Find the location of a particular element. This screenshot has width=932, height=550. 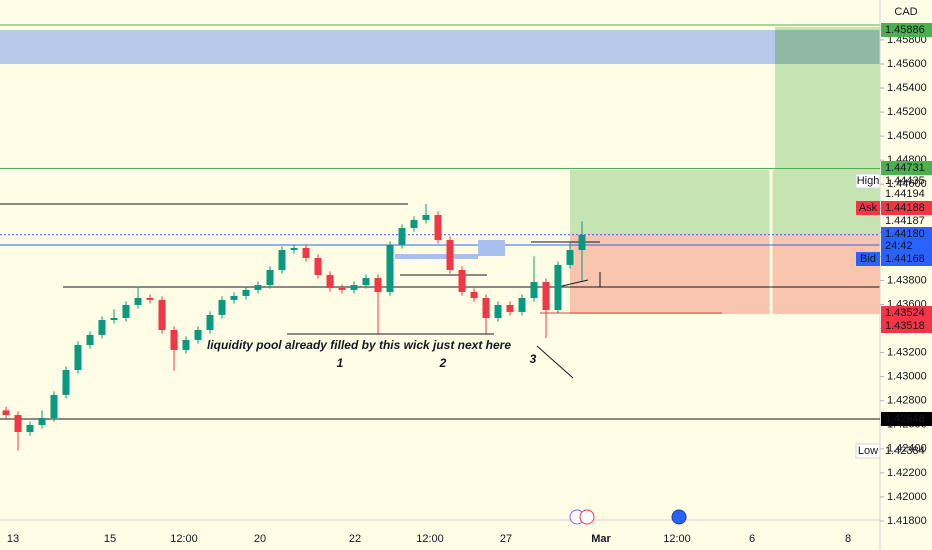

x-tick-label: 15 is located at coordinates (110, 539).